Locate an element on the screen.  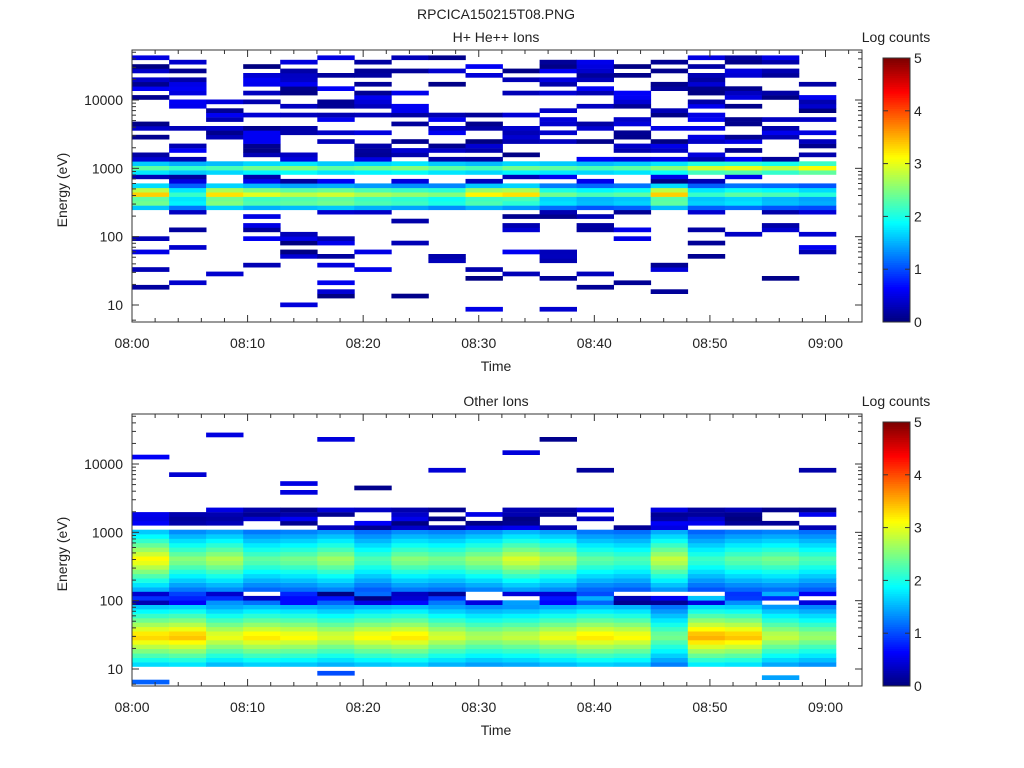
y-tick-label: 100 is located at coordinates (112, 601).